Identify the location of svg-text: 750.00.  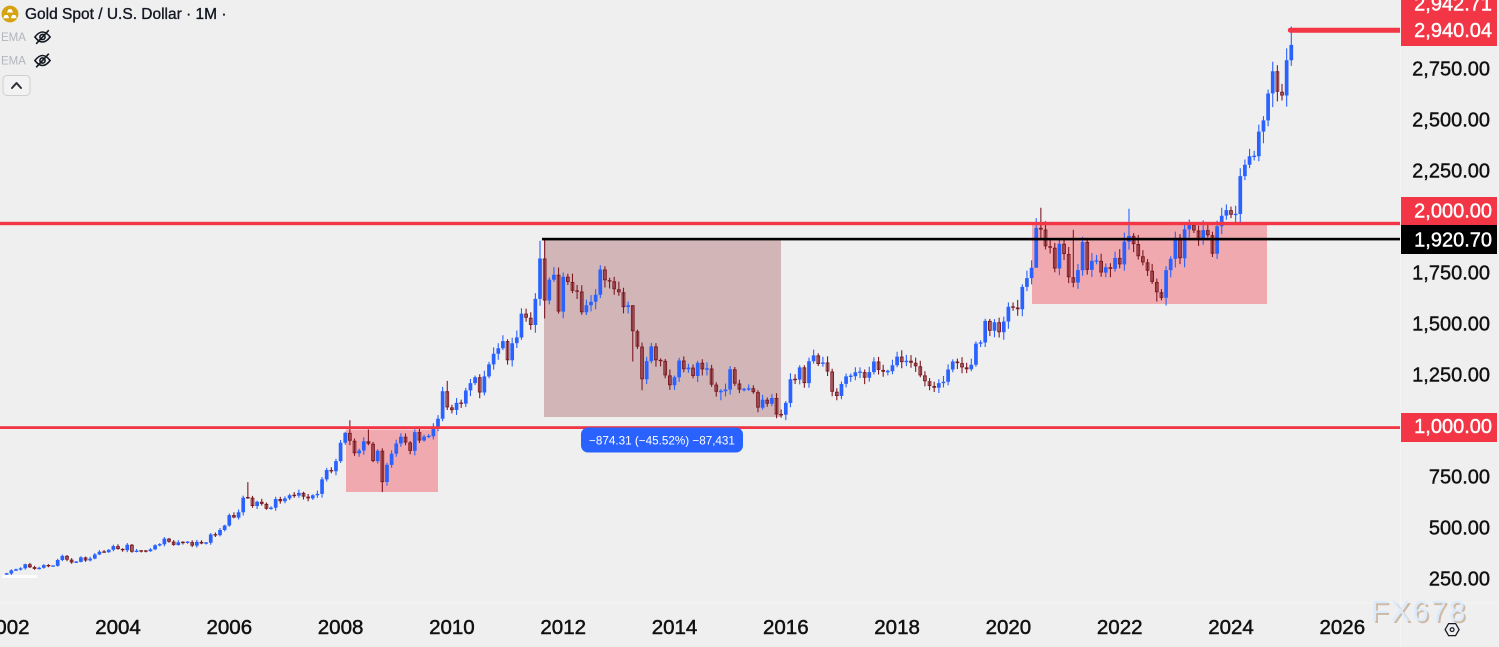
(1459, 478).